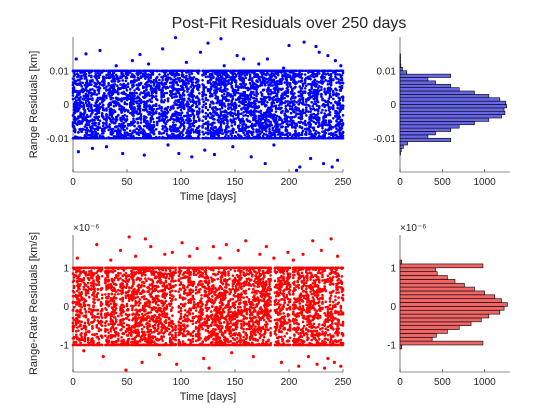  I want to click on x-tick-label: 100, so click(181, 382).